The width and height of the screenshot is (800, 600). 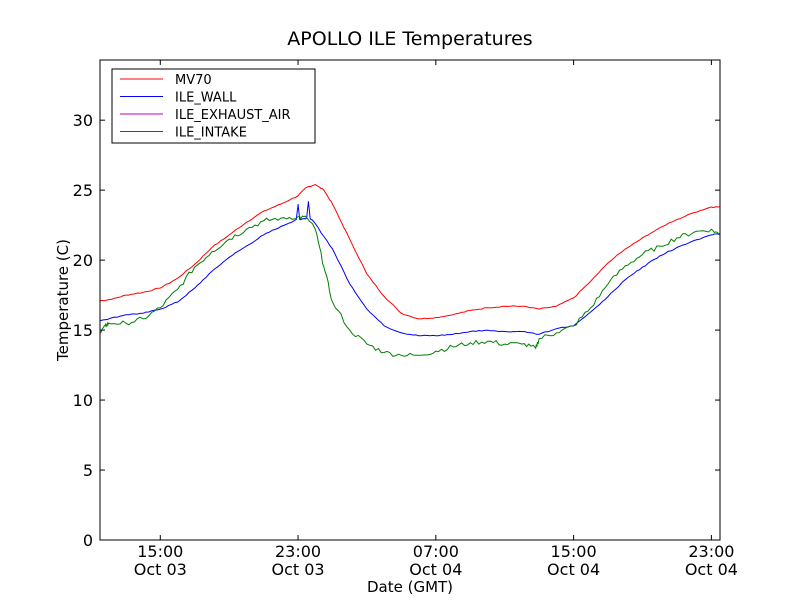 I want to click on chart-title: APOLLO ILE Temperatures, so click(x=409, y=39).